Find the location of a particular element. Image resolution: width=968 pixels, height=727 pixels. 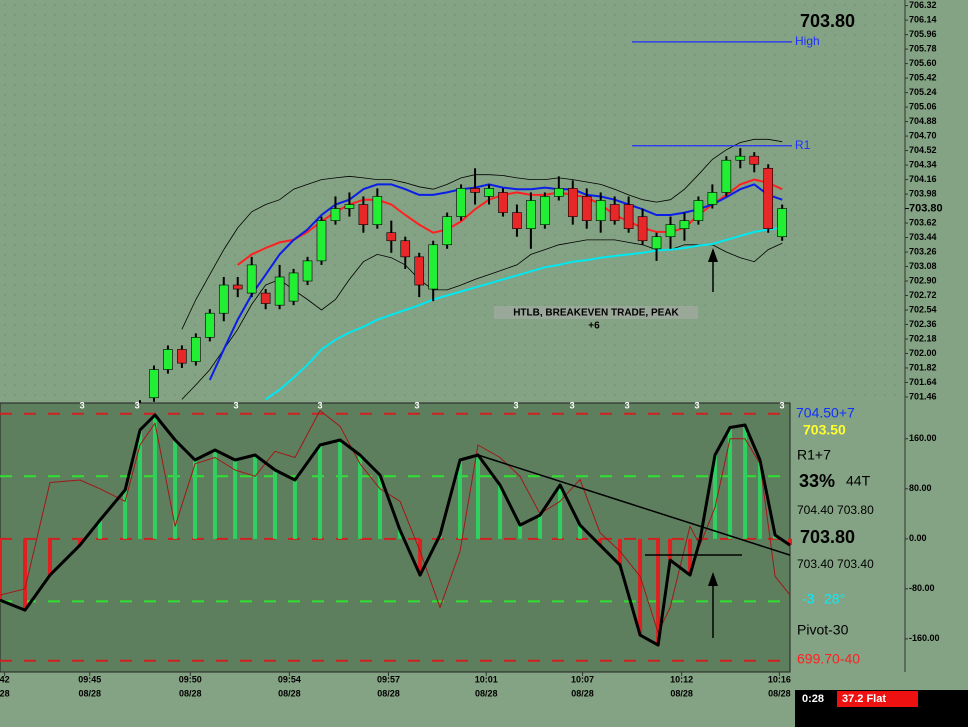

y-tick-label: 704.70 is located at coordinates (923, 135).